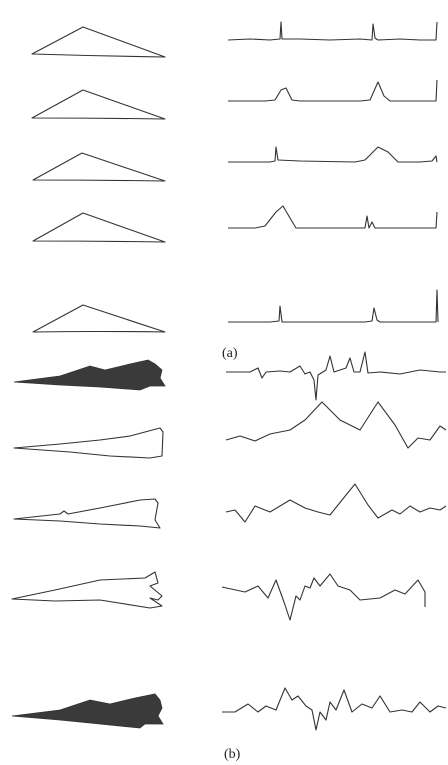 The image size is (448, 765). What do you see at coordinates (232, 754) in the screenshot?
I see `panel-label: (b)` at bounding box center [232, 754].